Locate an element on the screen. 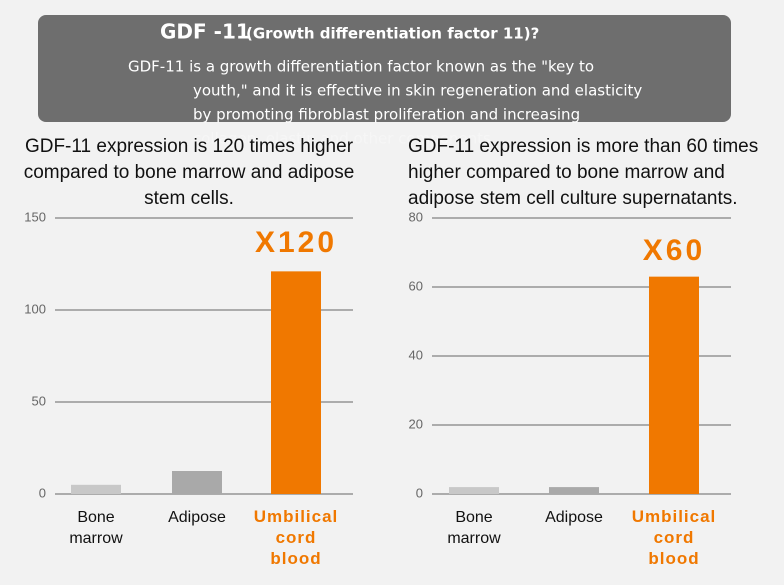  y-tick-label: 150 is located at coordinates (35, 216).